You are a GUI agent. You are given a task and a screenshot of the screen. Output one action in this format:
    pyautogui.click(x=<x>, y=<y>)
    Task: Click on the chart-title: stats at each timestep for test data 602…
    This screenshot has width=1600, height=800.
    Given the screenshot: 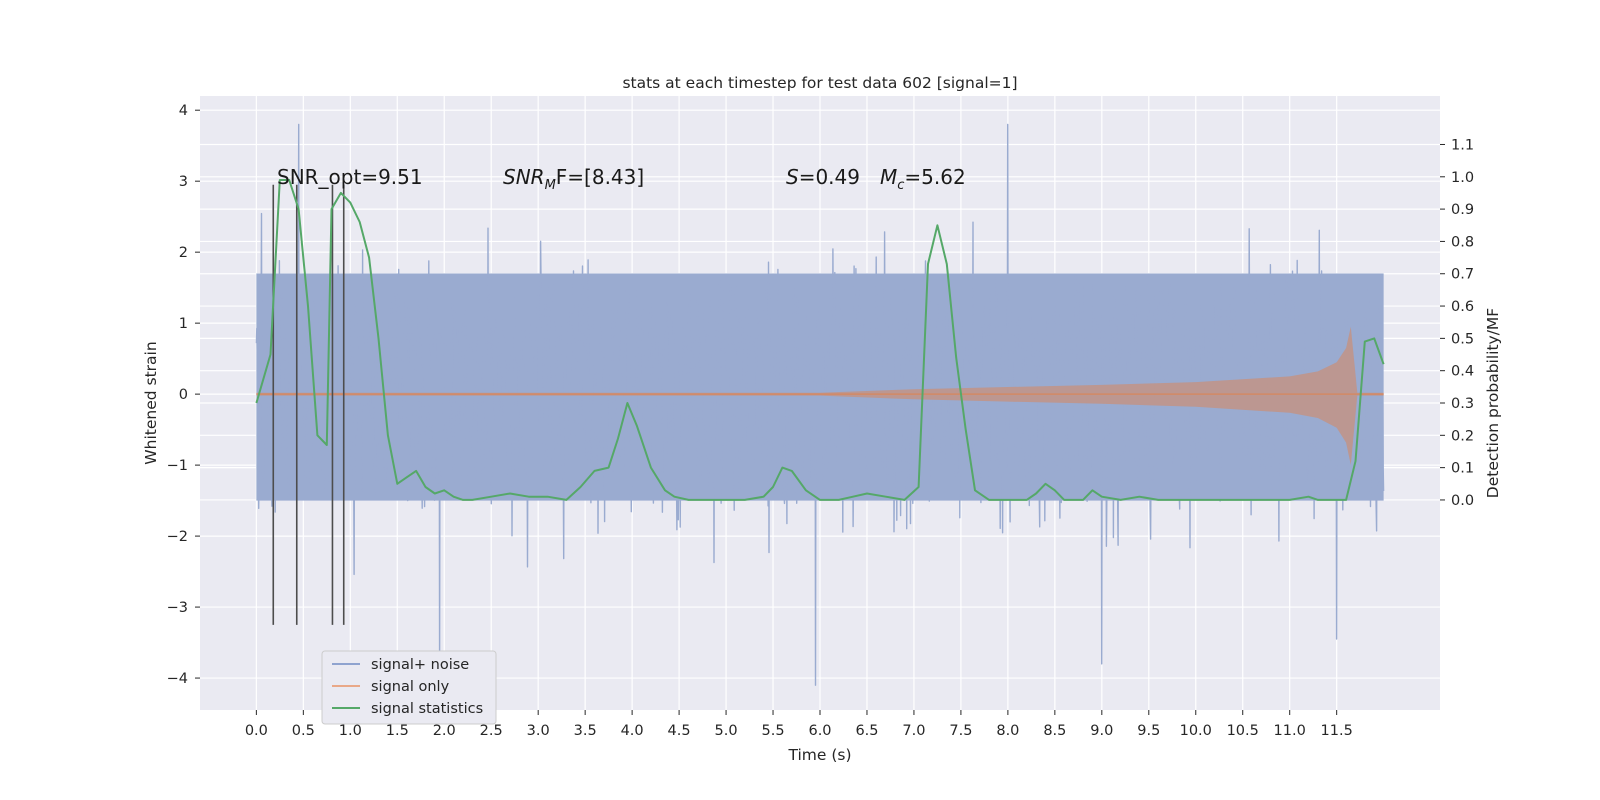 What is the action you would take?
    pyautogui.click(x=819, y=83)
    